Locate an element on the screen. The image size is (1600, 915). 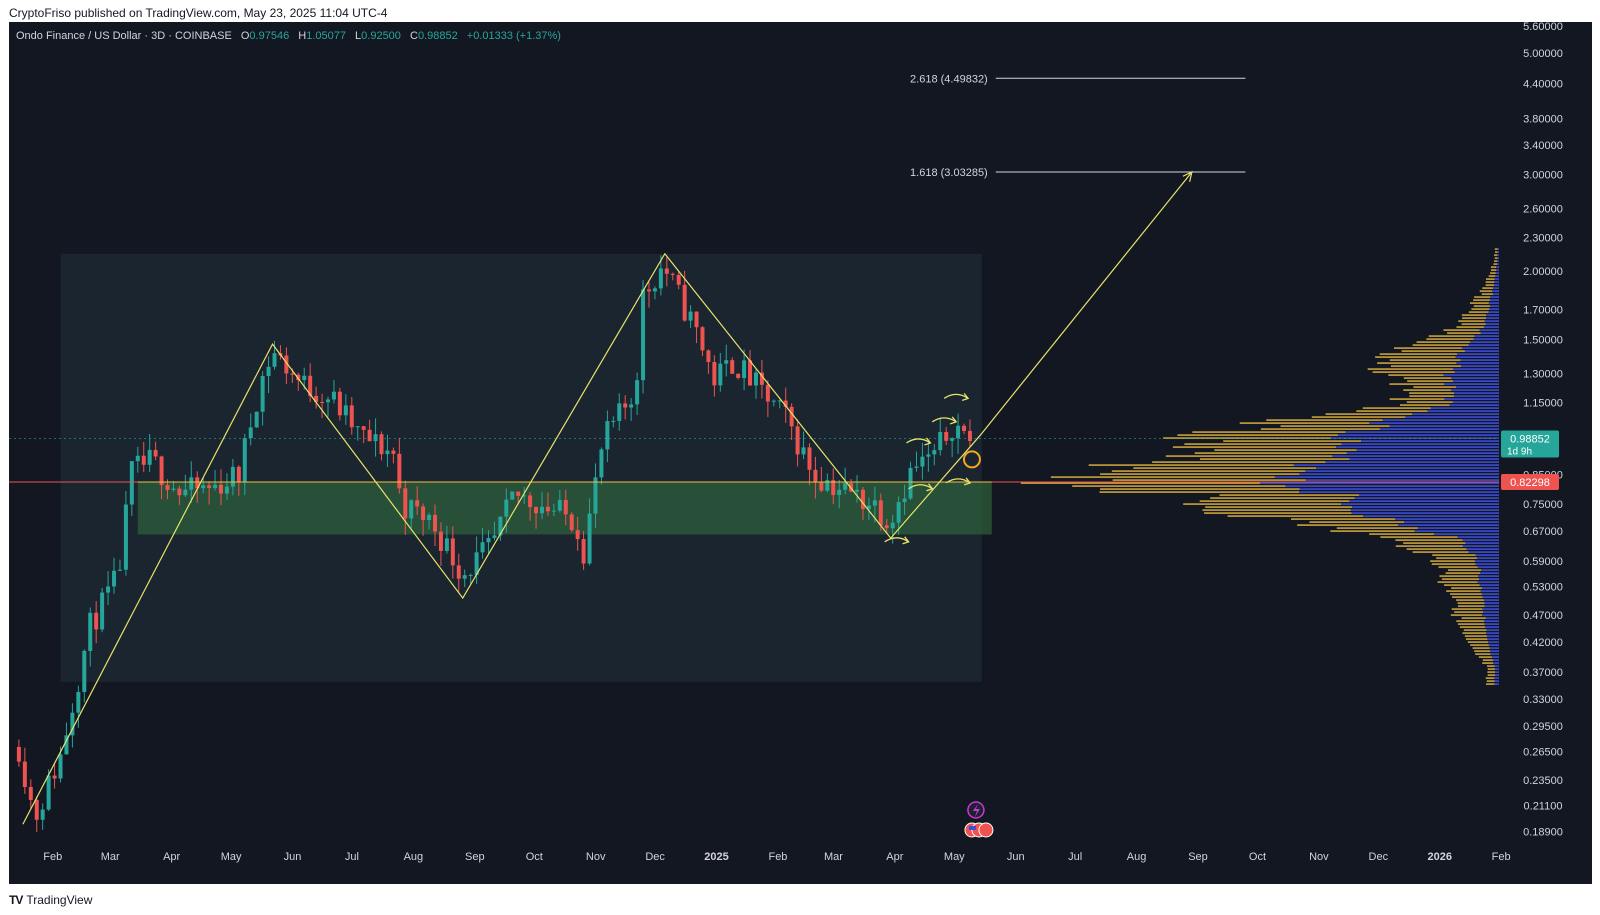
time-axis-tick-label: Nov is located at coordinates (1319, 857).